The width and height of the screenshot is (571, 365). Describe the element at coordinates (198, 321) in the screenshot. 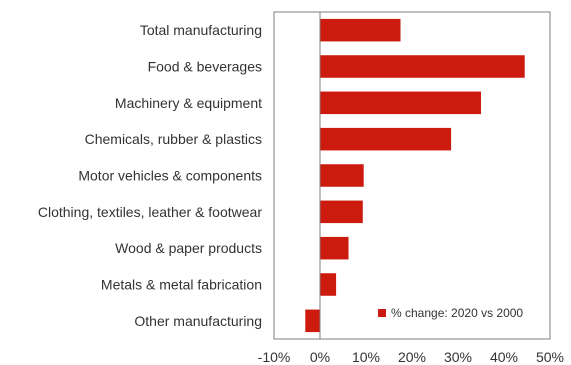

I see `category-label: Other manufacturing` at that location.